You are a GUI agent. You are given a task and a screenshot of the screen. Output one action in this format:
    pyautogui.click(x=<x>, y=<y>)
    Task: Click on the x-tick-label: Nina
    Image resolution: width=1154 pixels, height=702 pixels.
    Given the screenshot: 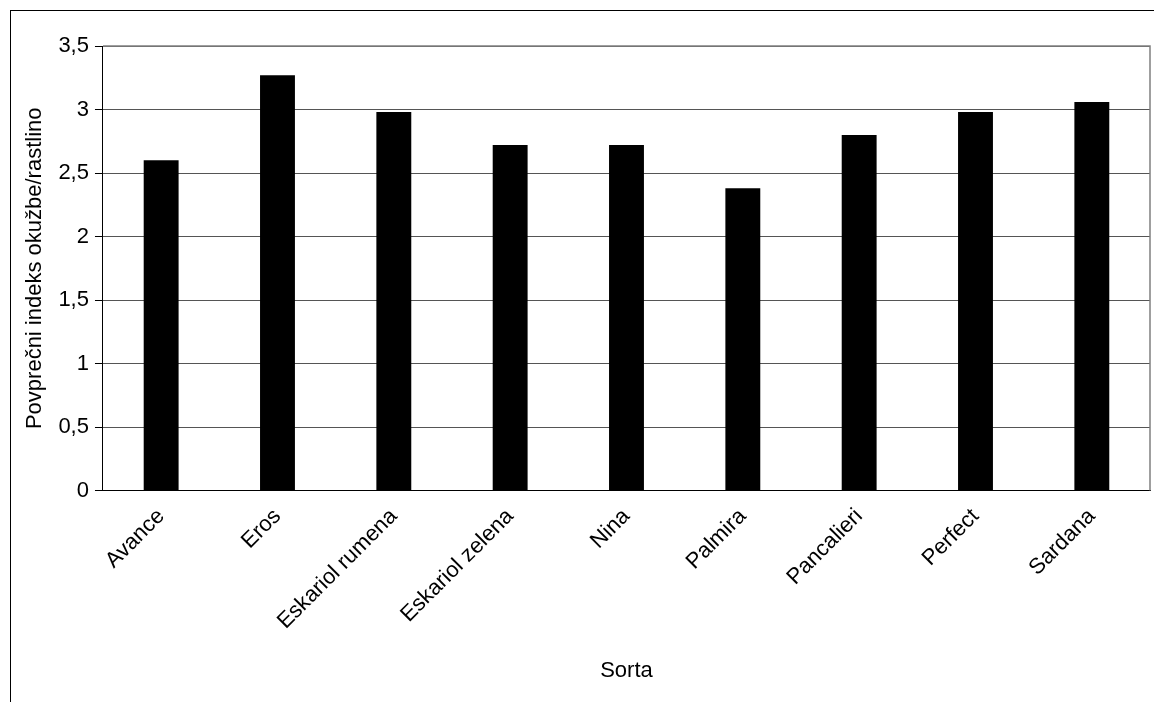 What is the action you would take?
    pyautogui.click(x=609, y=527)
    